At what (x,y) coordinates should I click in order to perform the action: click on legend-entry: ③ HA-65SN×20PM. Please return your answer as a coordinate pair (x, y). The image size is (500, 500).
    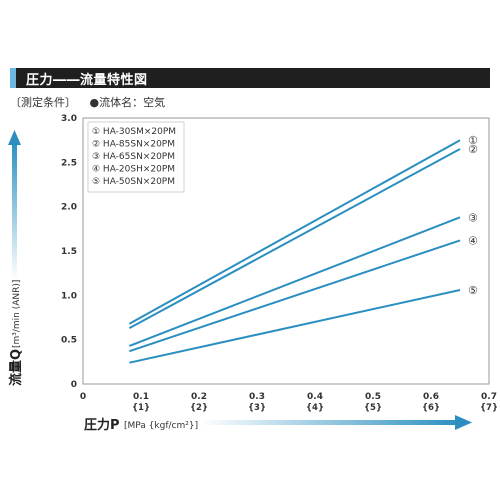
    Looking at the image, I should click on (133, 157).